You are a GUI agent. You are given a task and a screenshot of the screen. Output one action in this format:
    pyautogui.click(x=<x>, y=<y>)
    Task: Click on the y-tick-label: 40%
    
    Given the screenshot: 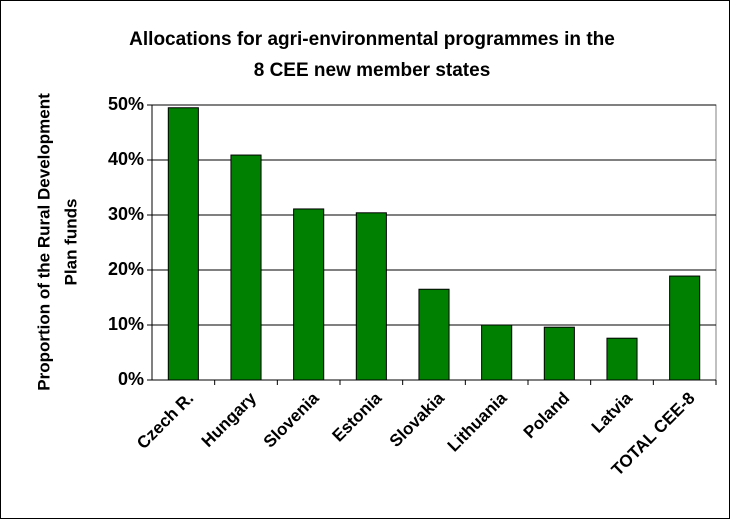 What is the action you would take?
    pyautogui.click(x=126, y=159)
    